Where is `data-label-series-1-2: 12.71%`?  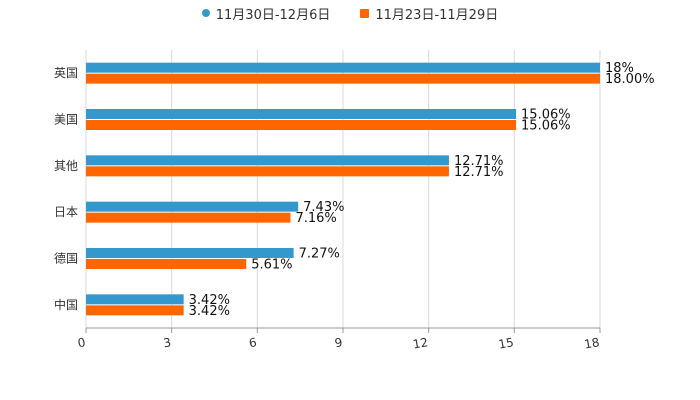
data-label-series-1-2: 12.71% is located at coordinates (479, 161).